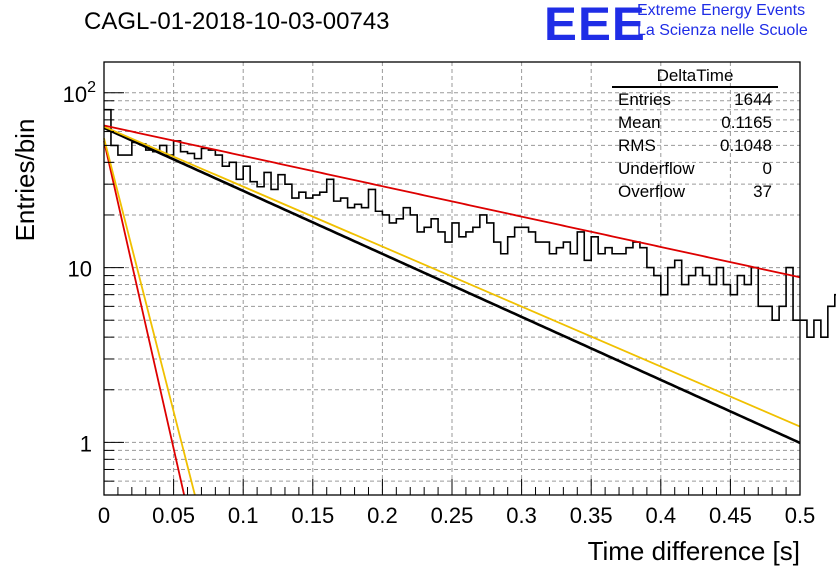  Describe the element at coordinates (661, 515) in the screenshot. I see `x-tick-label: 0.4` at that location.